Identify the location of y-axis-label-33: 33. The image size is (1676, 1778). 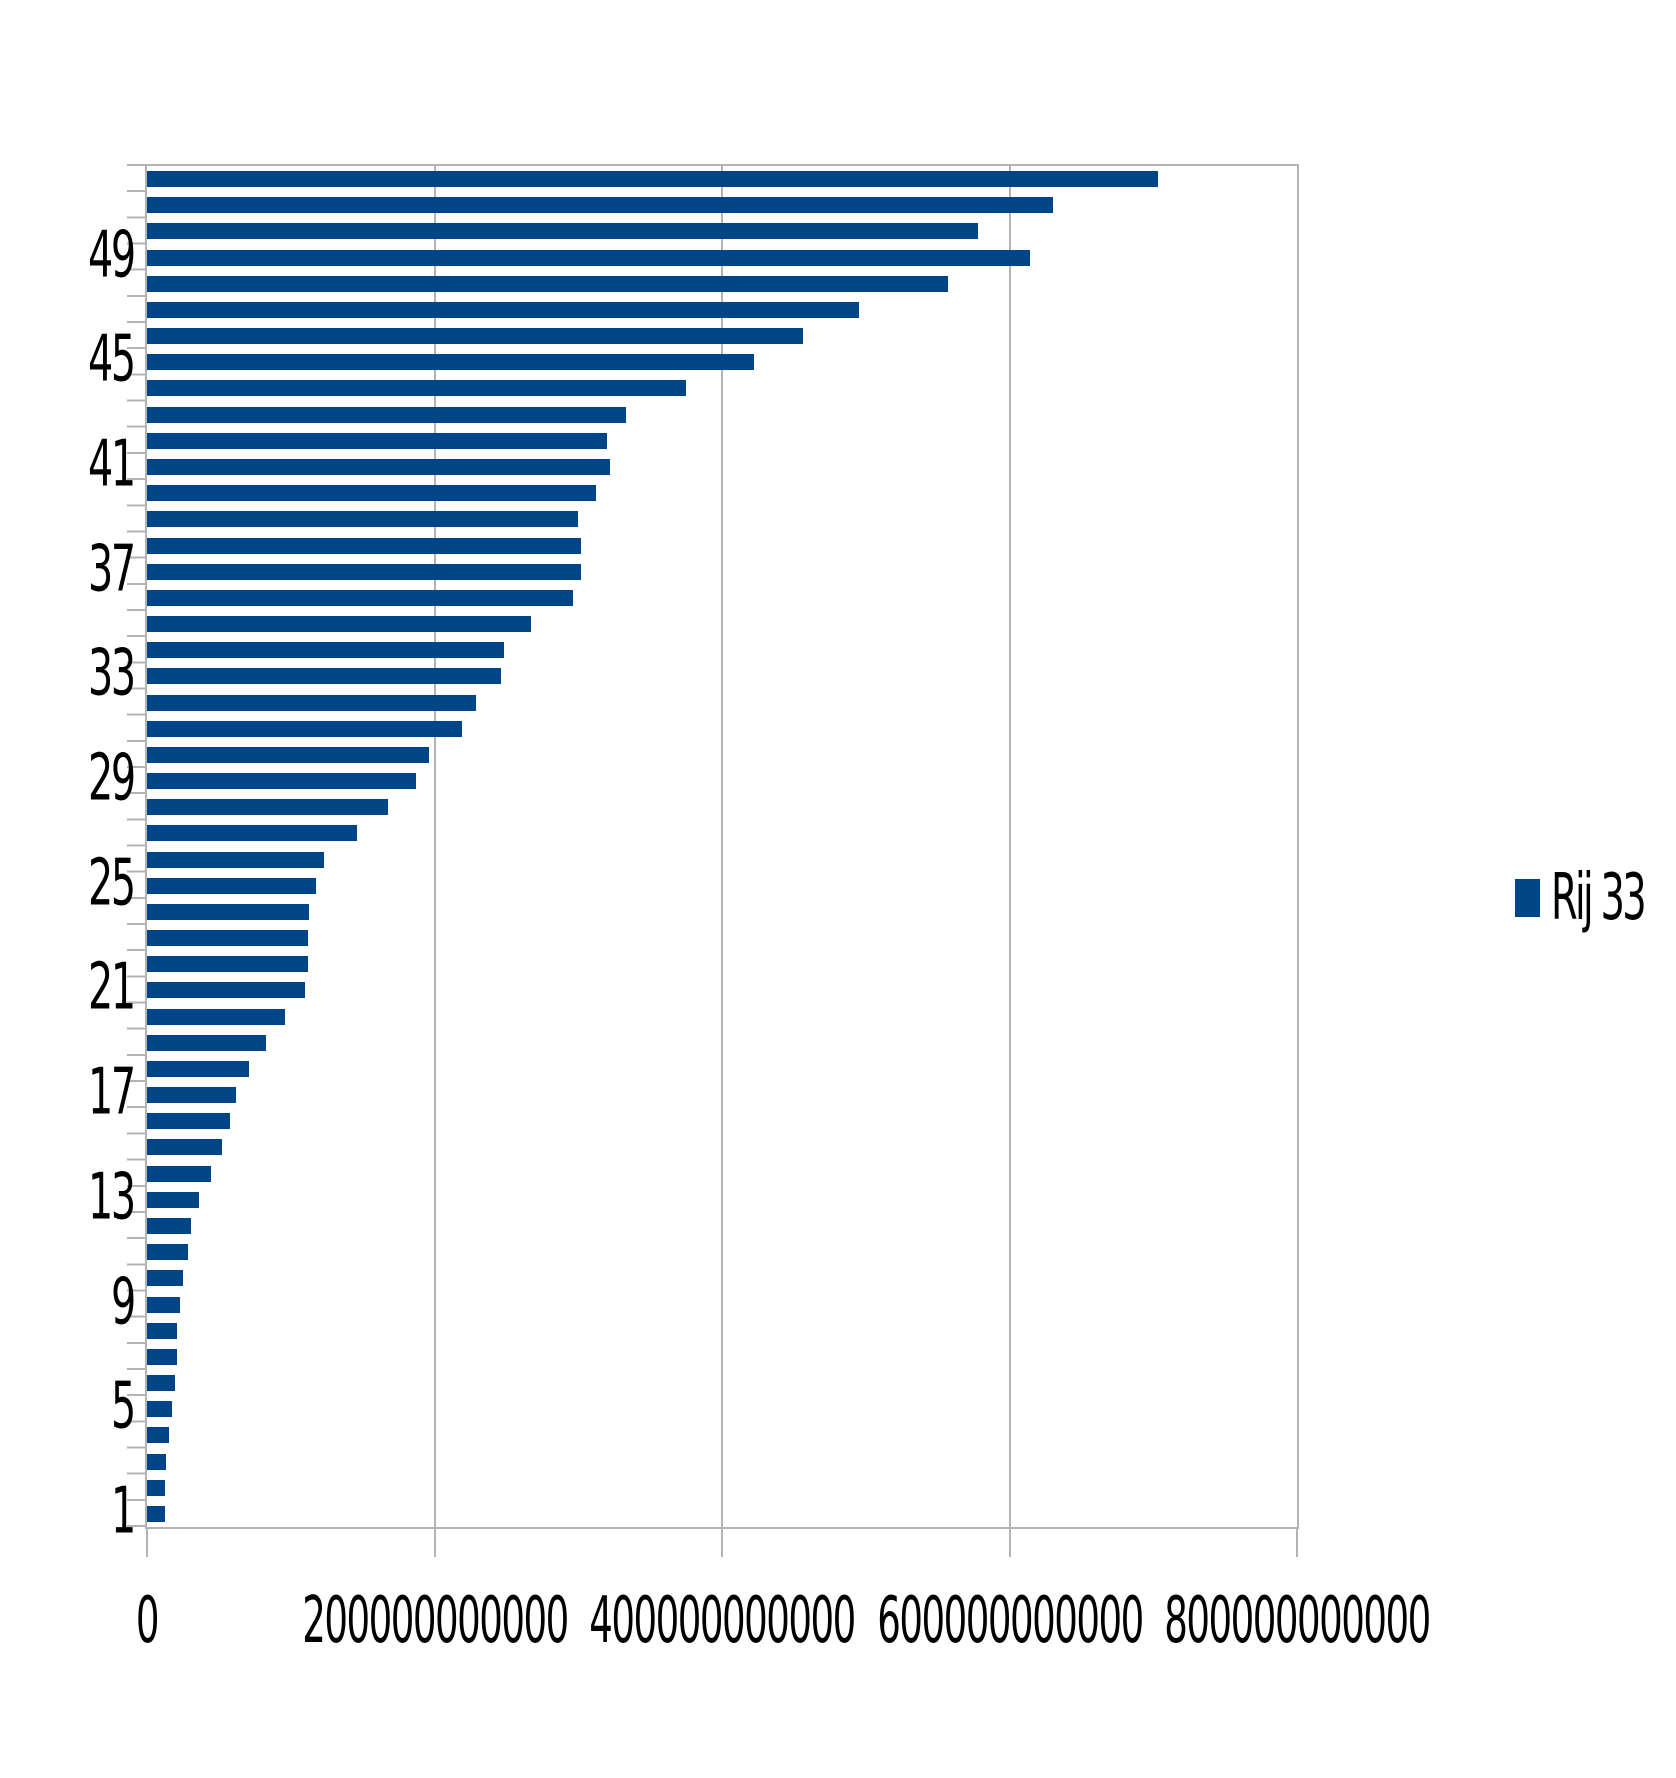
(112, 673).